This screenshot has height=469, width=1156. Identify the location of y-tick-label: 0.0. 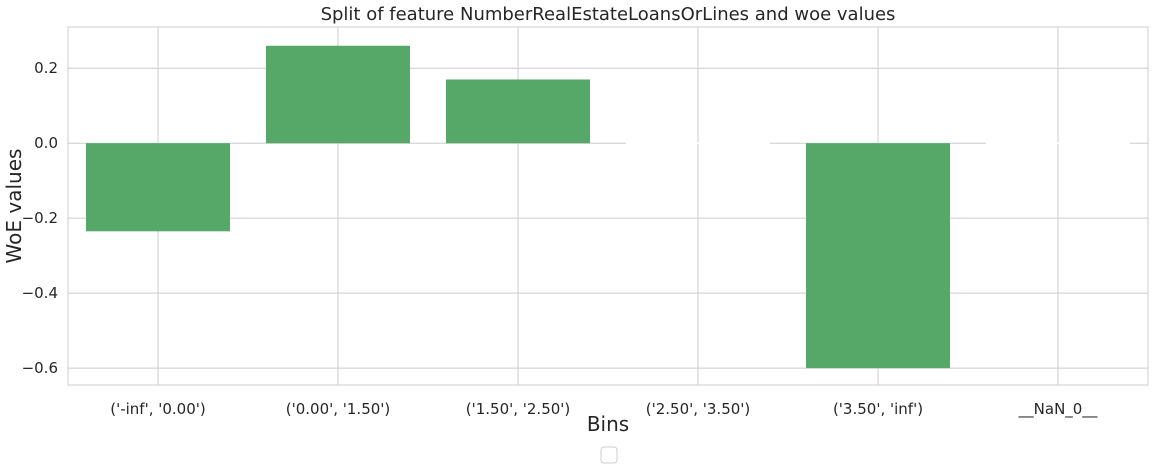
(46, 143).